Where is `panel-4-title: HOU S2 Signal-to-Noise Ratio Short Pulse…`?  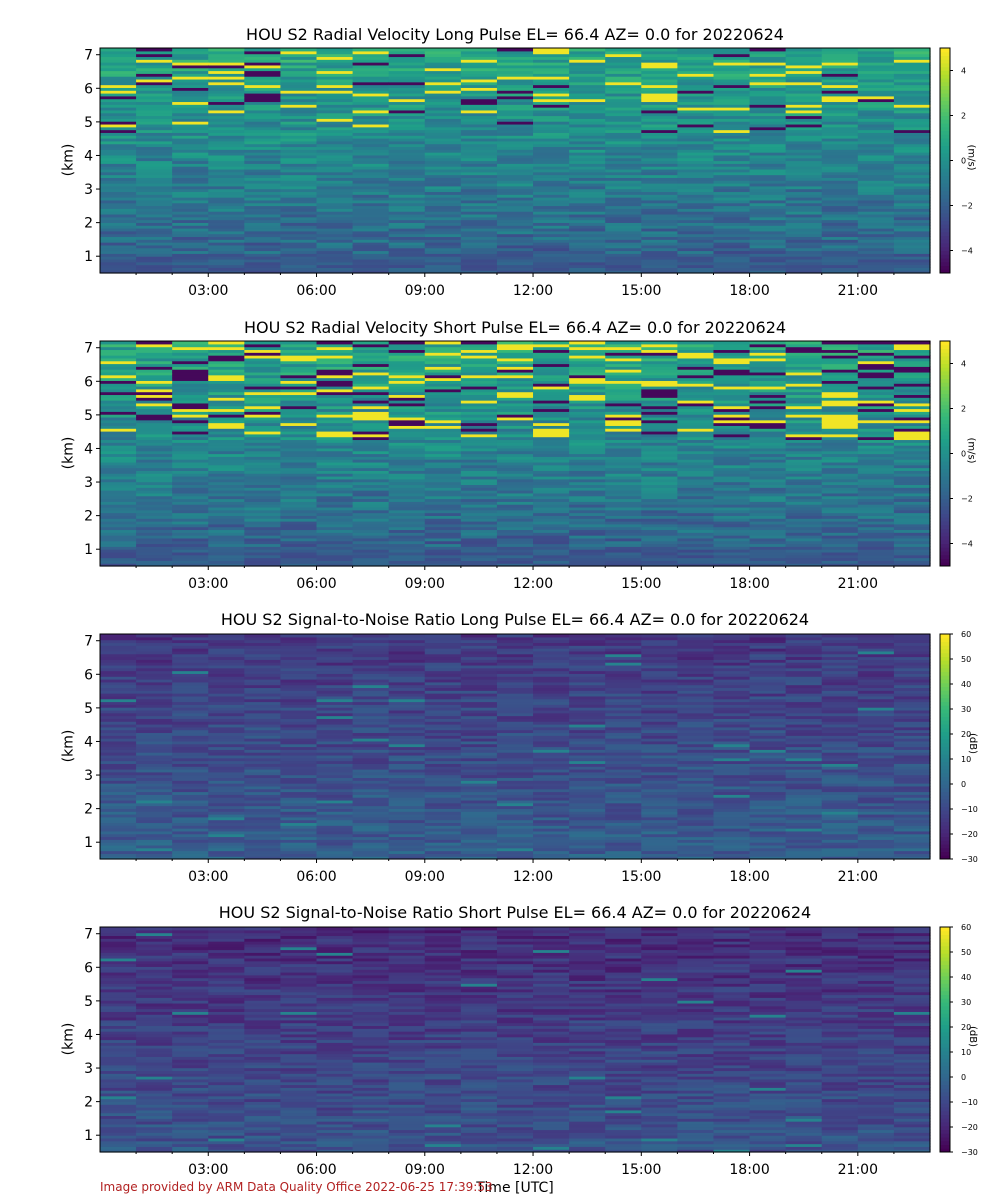
panel-4-title: HOU S2 Signal-to-Noise Ratio Short Pulse… is located at coordinates (515, 912).